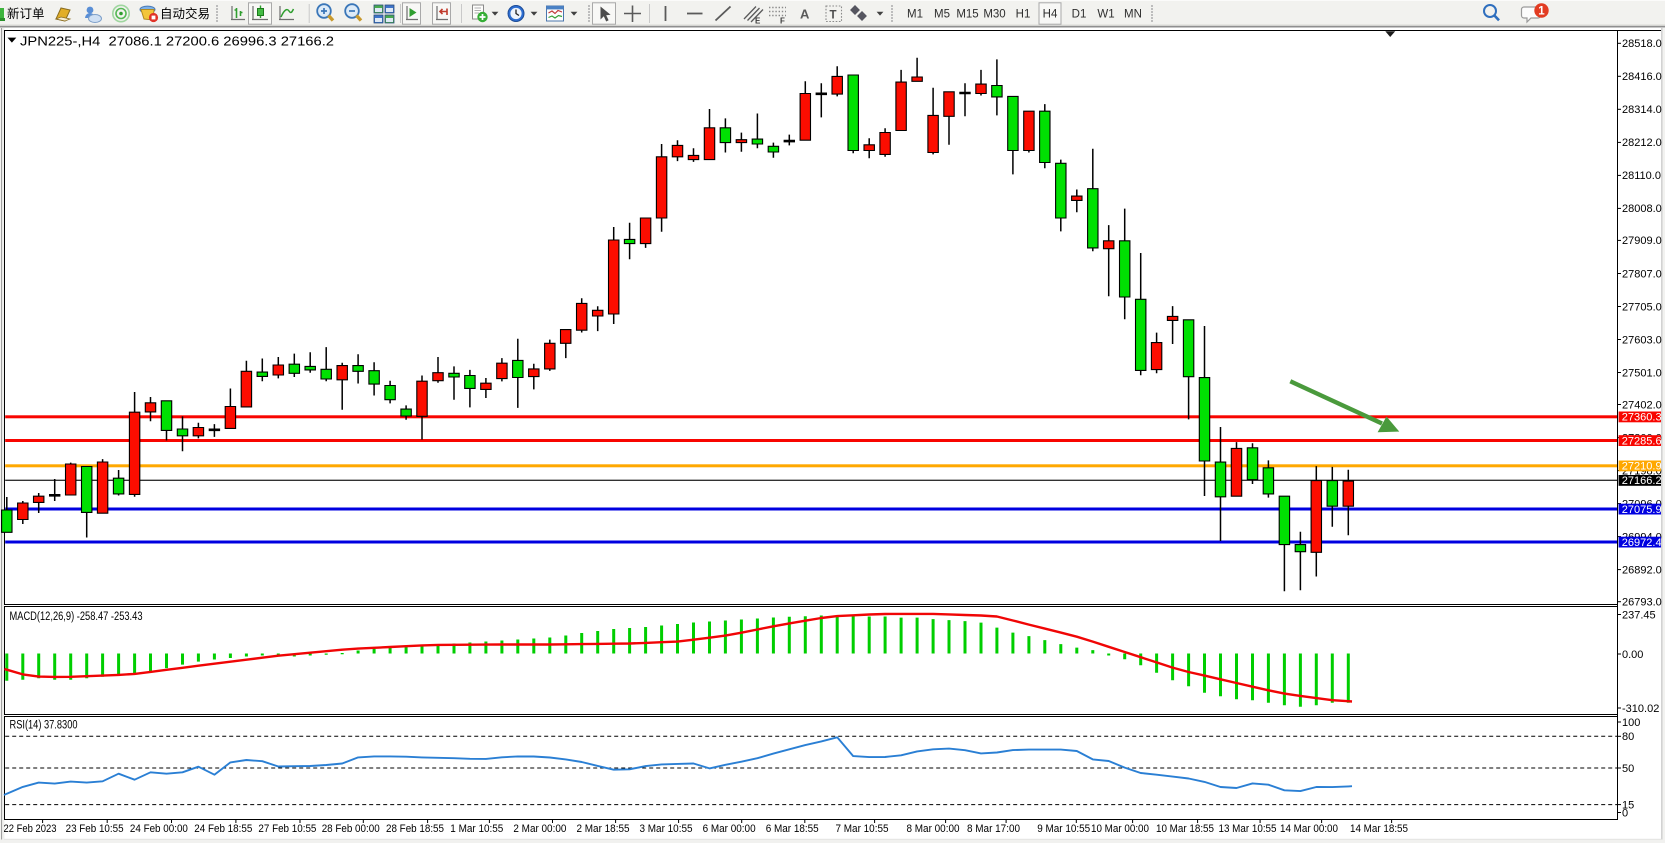 The width and height of the screenshot is (1665, 843). I want to click on svg-text: D1, so click(1079, 15).